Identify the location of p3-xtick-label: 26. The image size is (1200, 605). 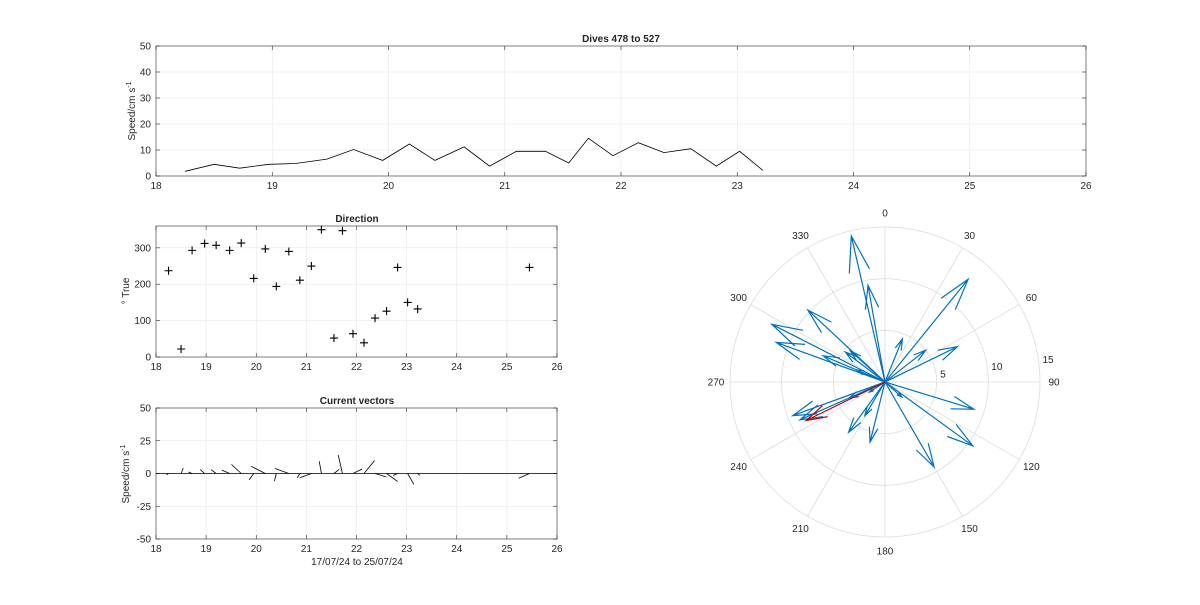
(557, 549).